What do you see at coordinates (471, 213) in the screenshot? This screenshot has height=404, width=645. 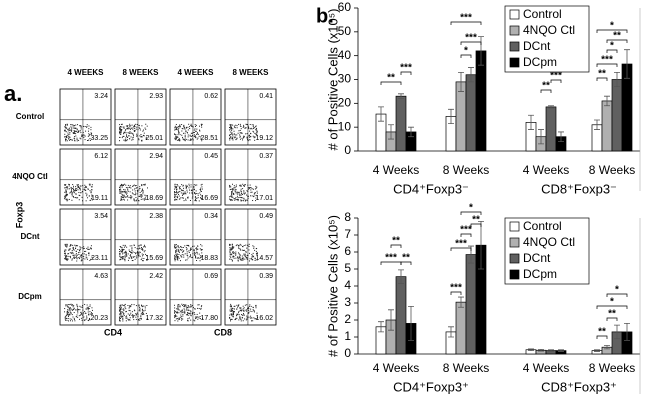 I see `significance-bracket` at bounding box center [471, 213].